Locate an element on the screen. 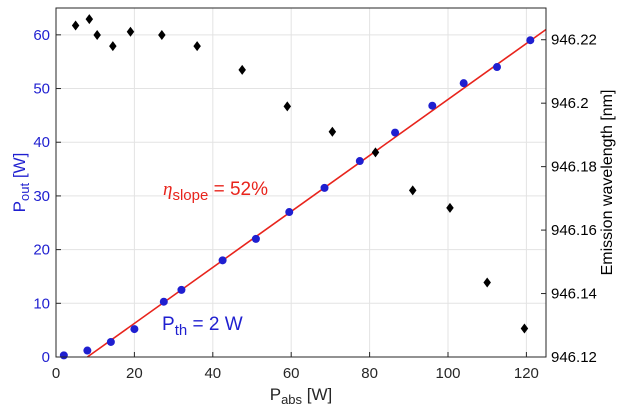 The height and width of the screenshot is (410, 622). x-axis-label-unit: [W] is located at coordinates (317, 394).